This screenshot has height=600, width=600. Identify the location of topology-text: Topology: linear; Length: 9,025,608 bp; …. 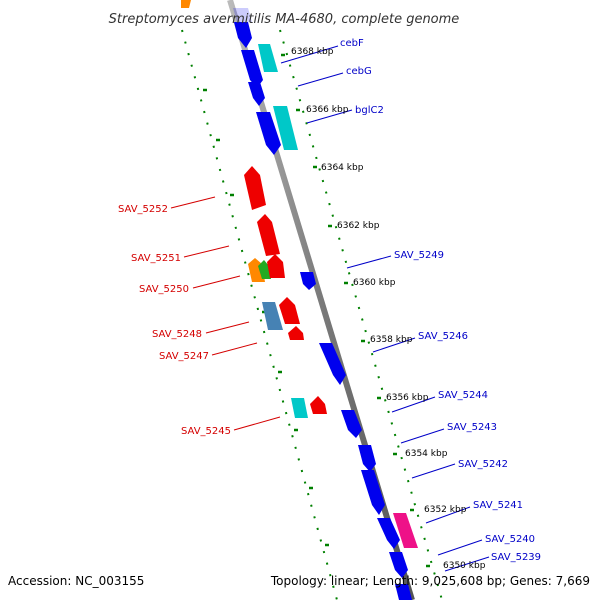
(430, 581).